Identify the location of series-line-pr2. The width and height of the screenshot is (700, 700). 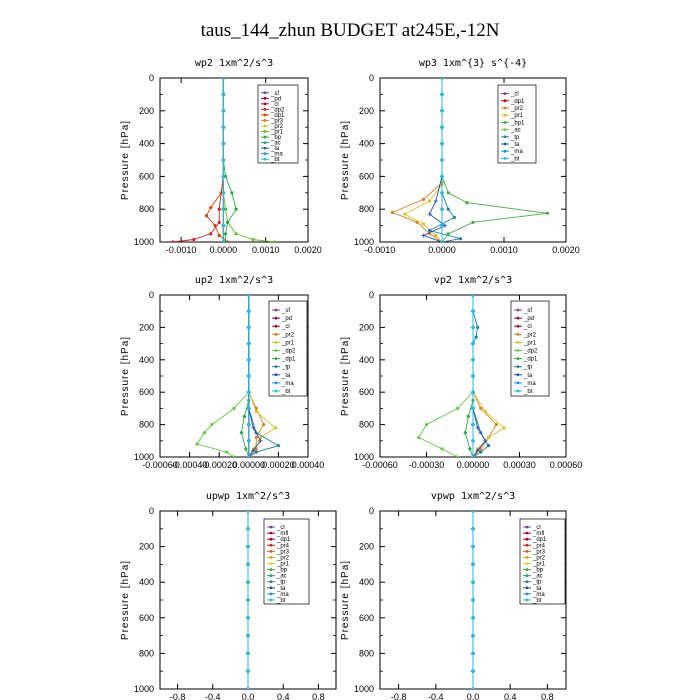
(484, 376).